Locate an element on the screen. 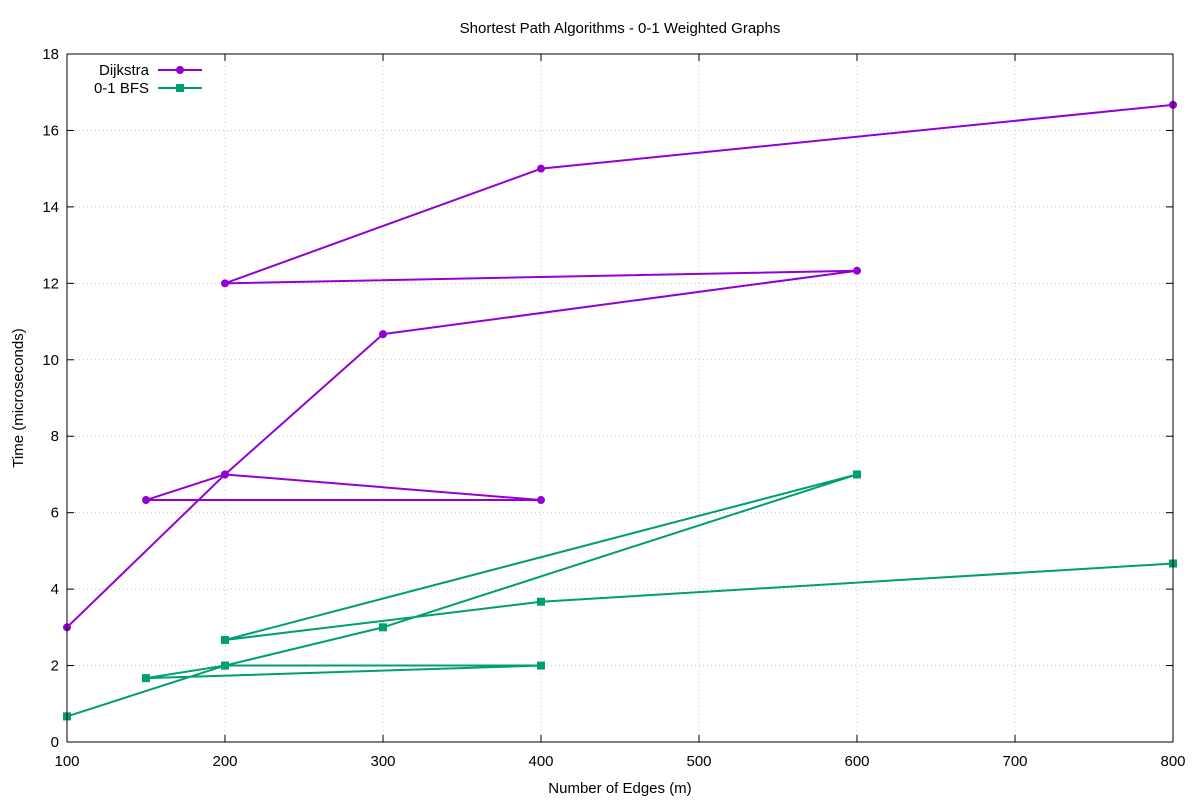  y-tick-label: 18 is located at coordinates (50, 54).